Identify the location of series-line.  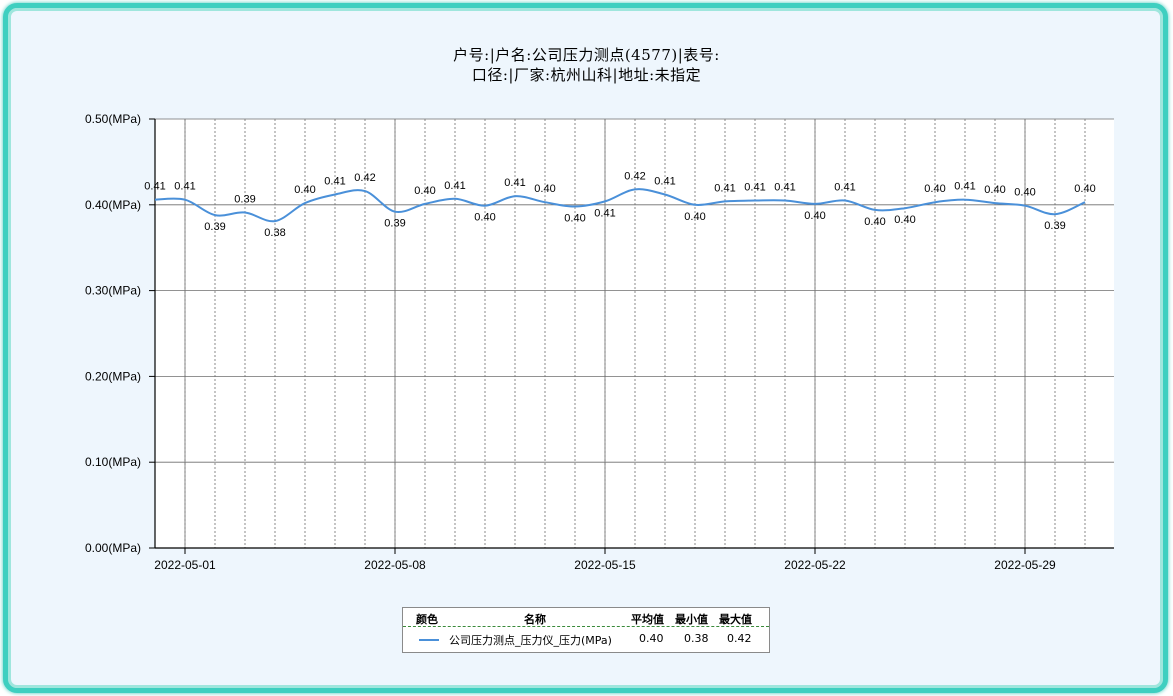
(620, 205).